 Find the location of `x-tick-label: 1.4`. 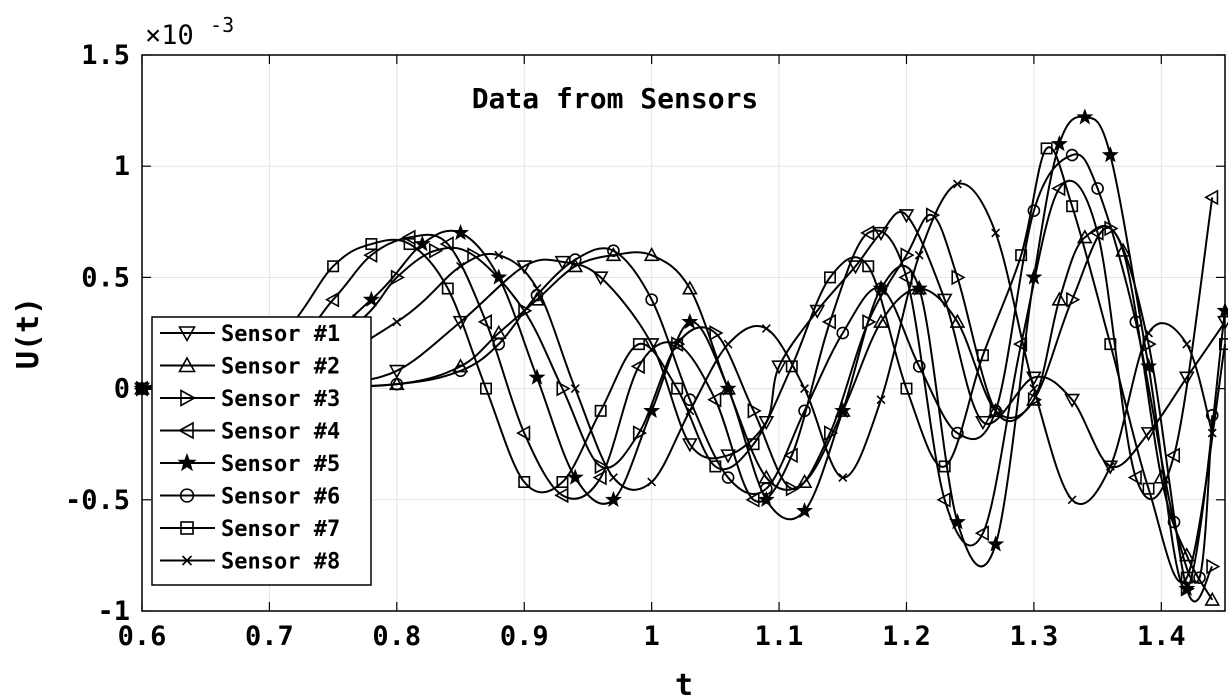

x-tick-label: 1.4 is located at coordinates (1161, 636).